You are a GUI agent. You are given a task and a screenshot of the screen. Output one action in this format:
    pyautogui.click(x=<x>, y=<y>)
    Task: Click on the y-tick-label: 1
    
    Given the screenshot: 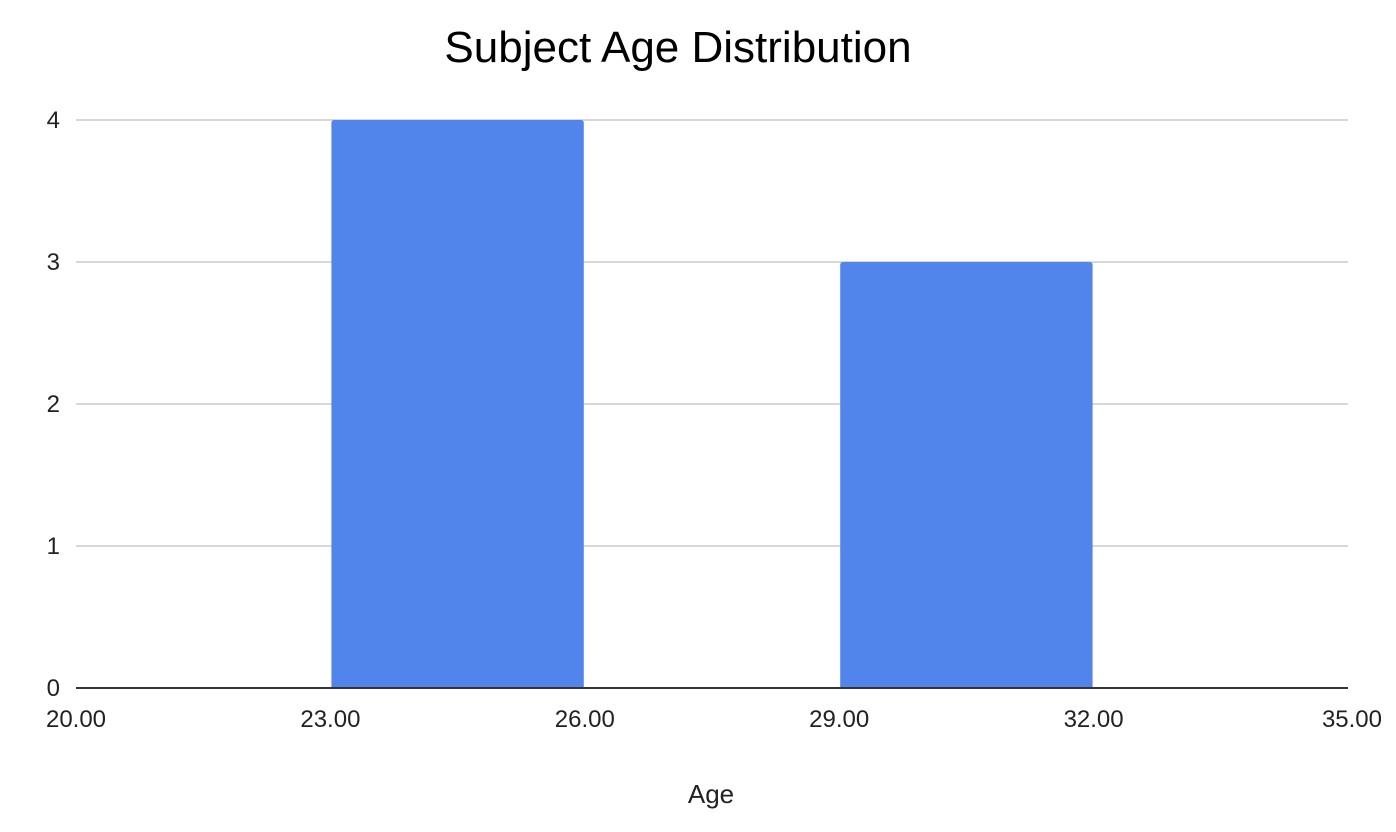 What is the action you would take?
    pyautogui.click(x=53, y=546)
    